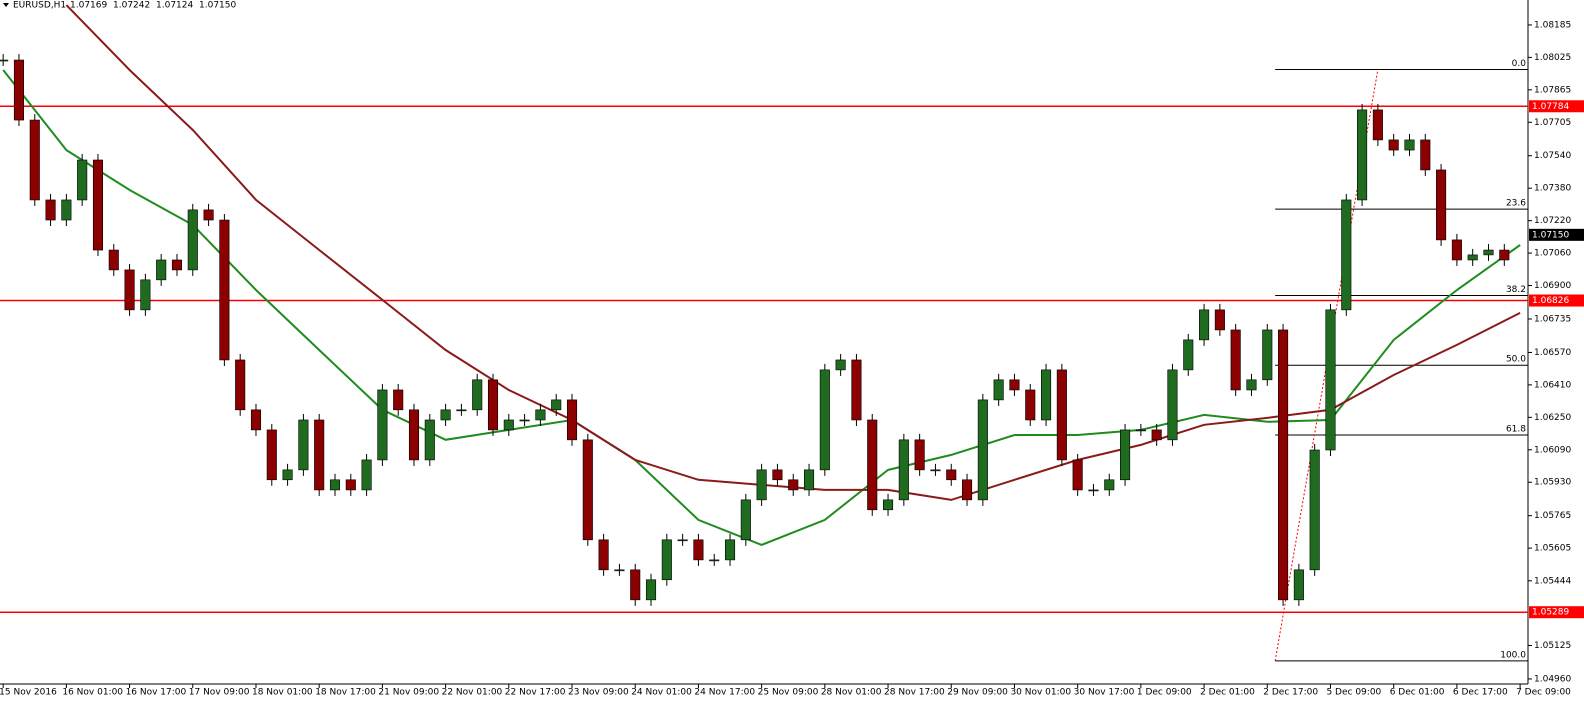 The height and width of the screenshot is (704, 1584). Describe the element at coordinates (282, 693) in the screenshot. I see `x-tick-label: 18 Nov 01:00` at that location.